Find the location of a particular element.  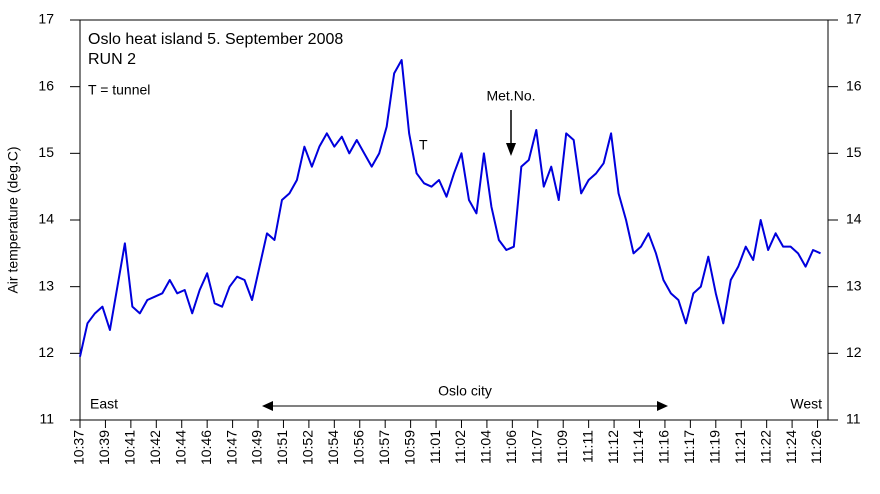

x-tick-label: 11:06 is located at coordinates (511, 447).